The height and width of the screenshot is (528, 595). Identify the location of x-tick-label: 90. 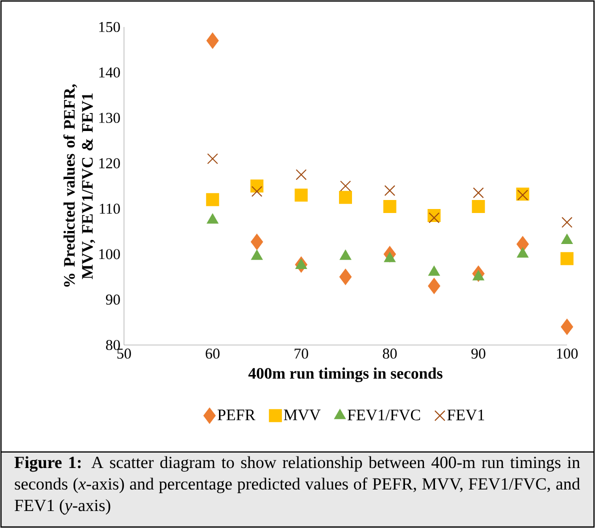
(478, 353).